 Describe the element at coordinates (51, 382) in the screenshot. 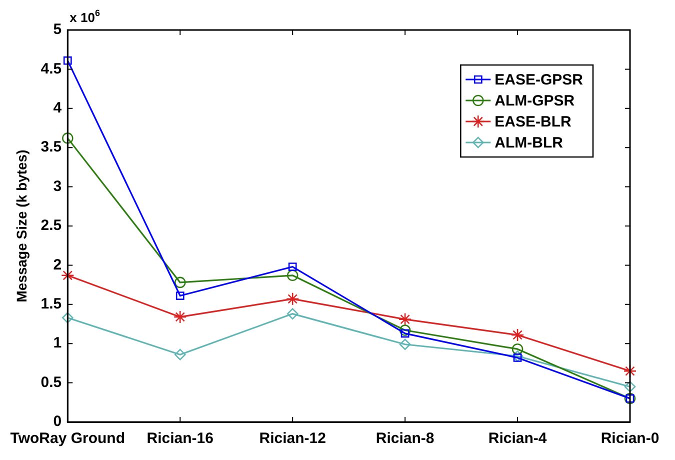

I see `y-tick-label: 0.5` at that location.